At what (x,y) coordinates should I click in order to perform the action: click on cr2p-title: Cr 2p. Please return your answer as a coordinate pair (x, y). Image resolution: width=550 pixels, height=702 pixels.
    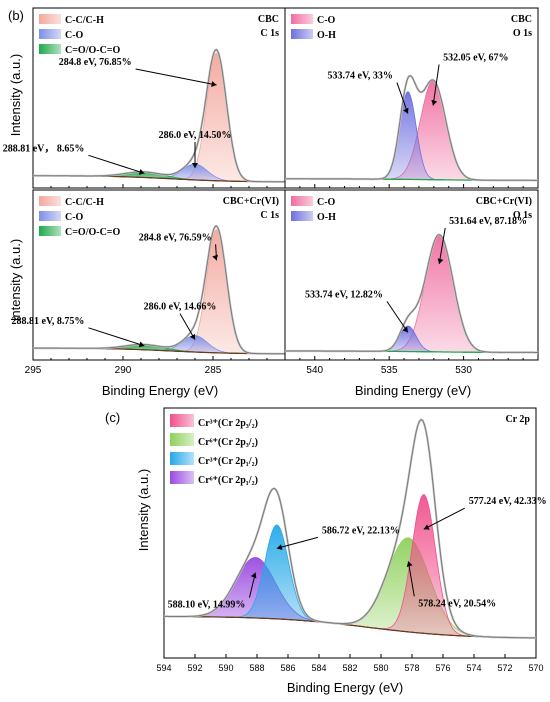
    Looking at the image, I should click on (517, 419).